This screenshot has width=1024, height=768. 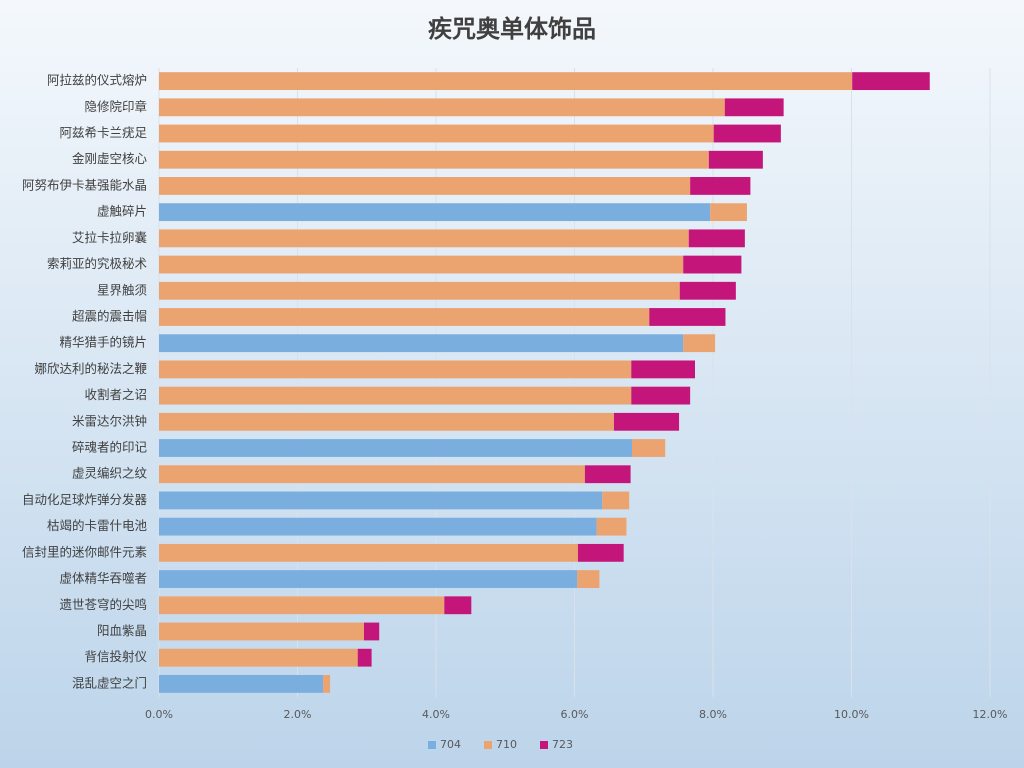 I want to click on x-tick-label: 12.0%, so click(x=990, y=714).